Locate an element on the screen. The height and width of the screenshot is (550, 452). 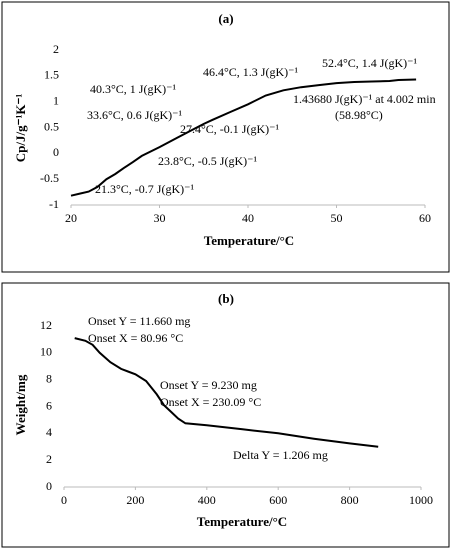
annotation: 40.3°C, 1 J(gK)⁻¹ is located at coordinates (133, 89).